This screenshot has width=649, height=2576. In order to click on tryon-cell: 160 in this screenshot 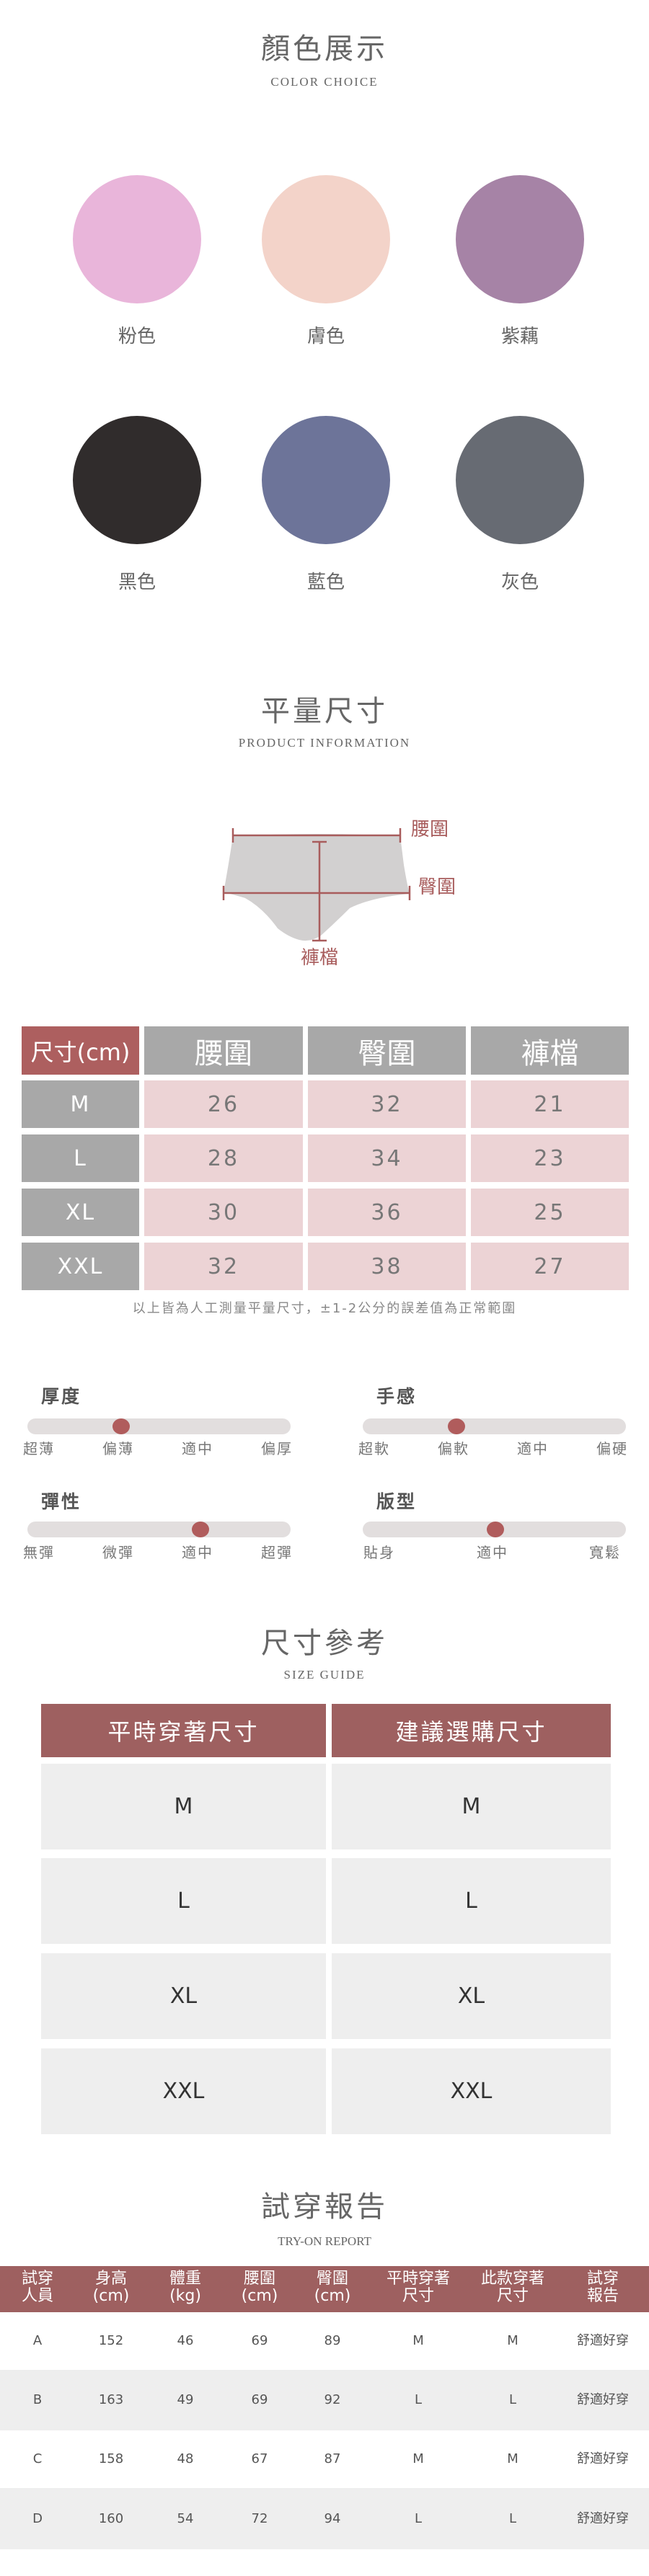, I will do `click(111, 2518)`.